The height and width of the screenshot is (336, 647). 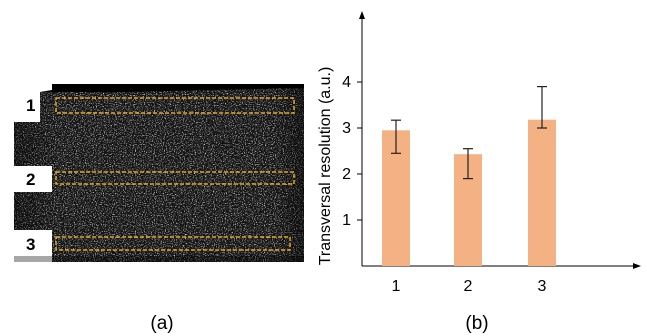 What do you see at coordinates (637, 266) in the screenshot?
I see `x-axis-arrow` at bounding box center [637, 266].